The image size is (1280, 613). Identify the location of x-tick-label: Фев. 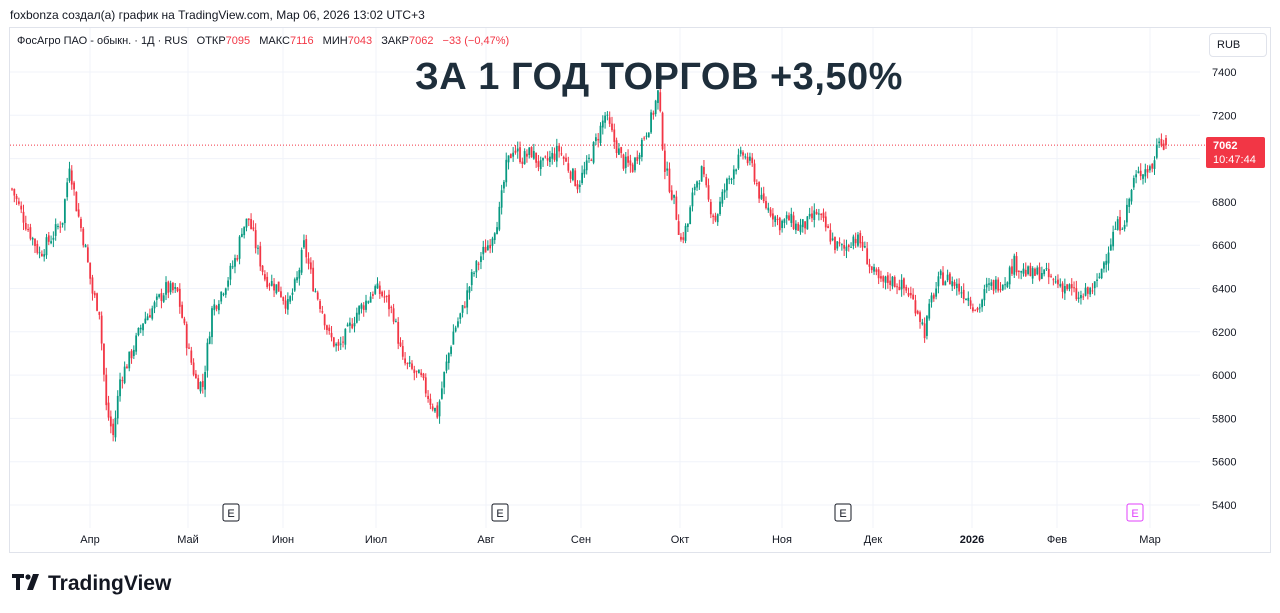
(1057, 540).